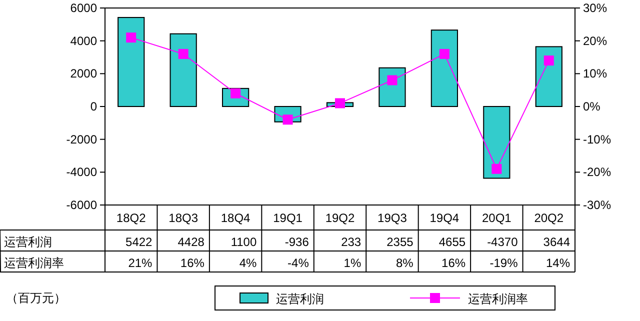 This screenshot has width=640, height=321. Describe the element at coordinates (595, 8) in the screenshot. I see `y2-tick-label: 30%` at that location.